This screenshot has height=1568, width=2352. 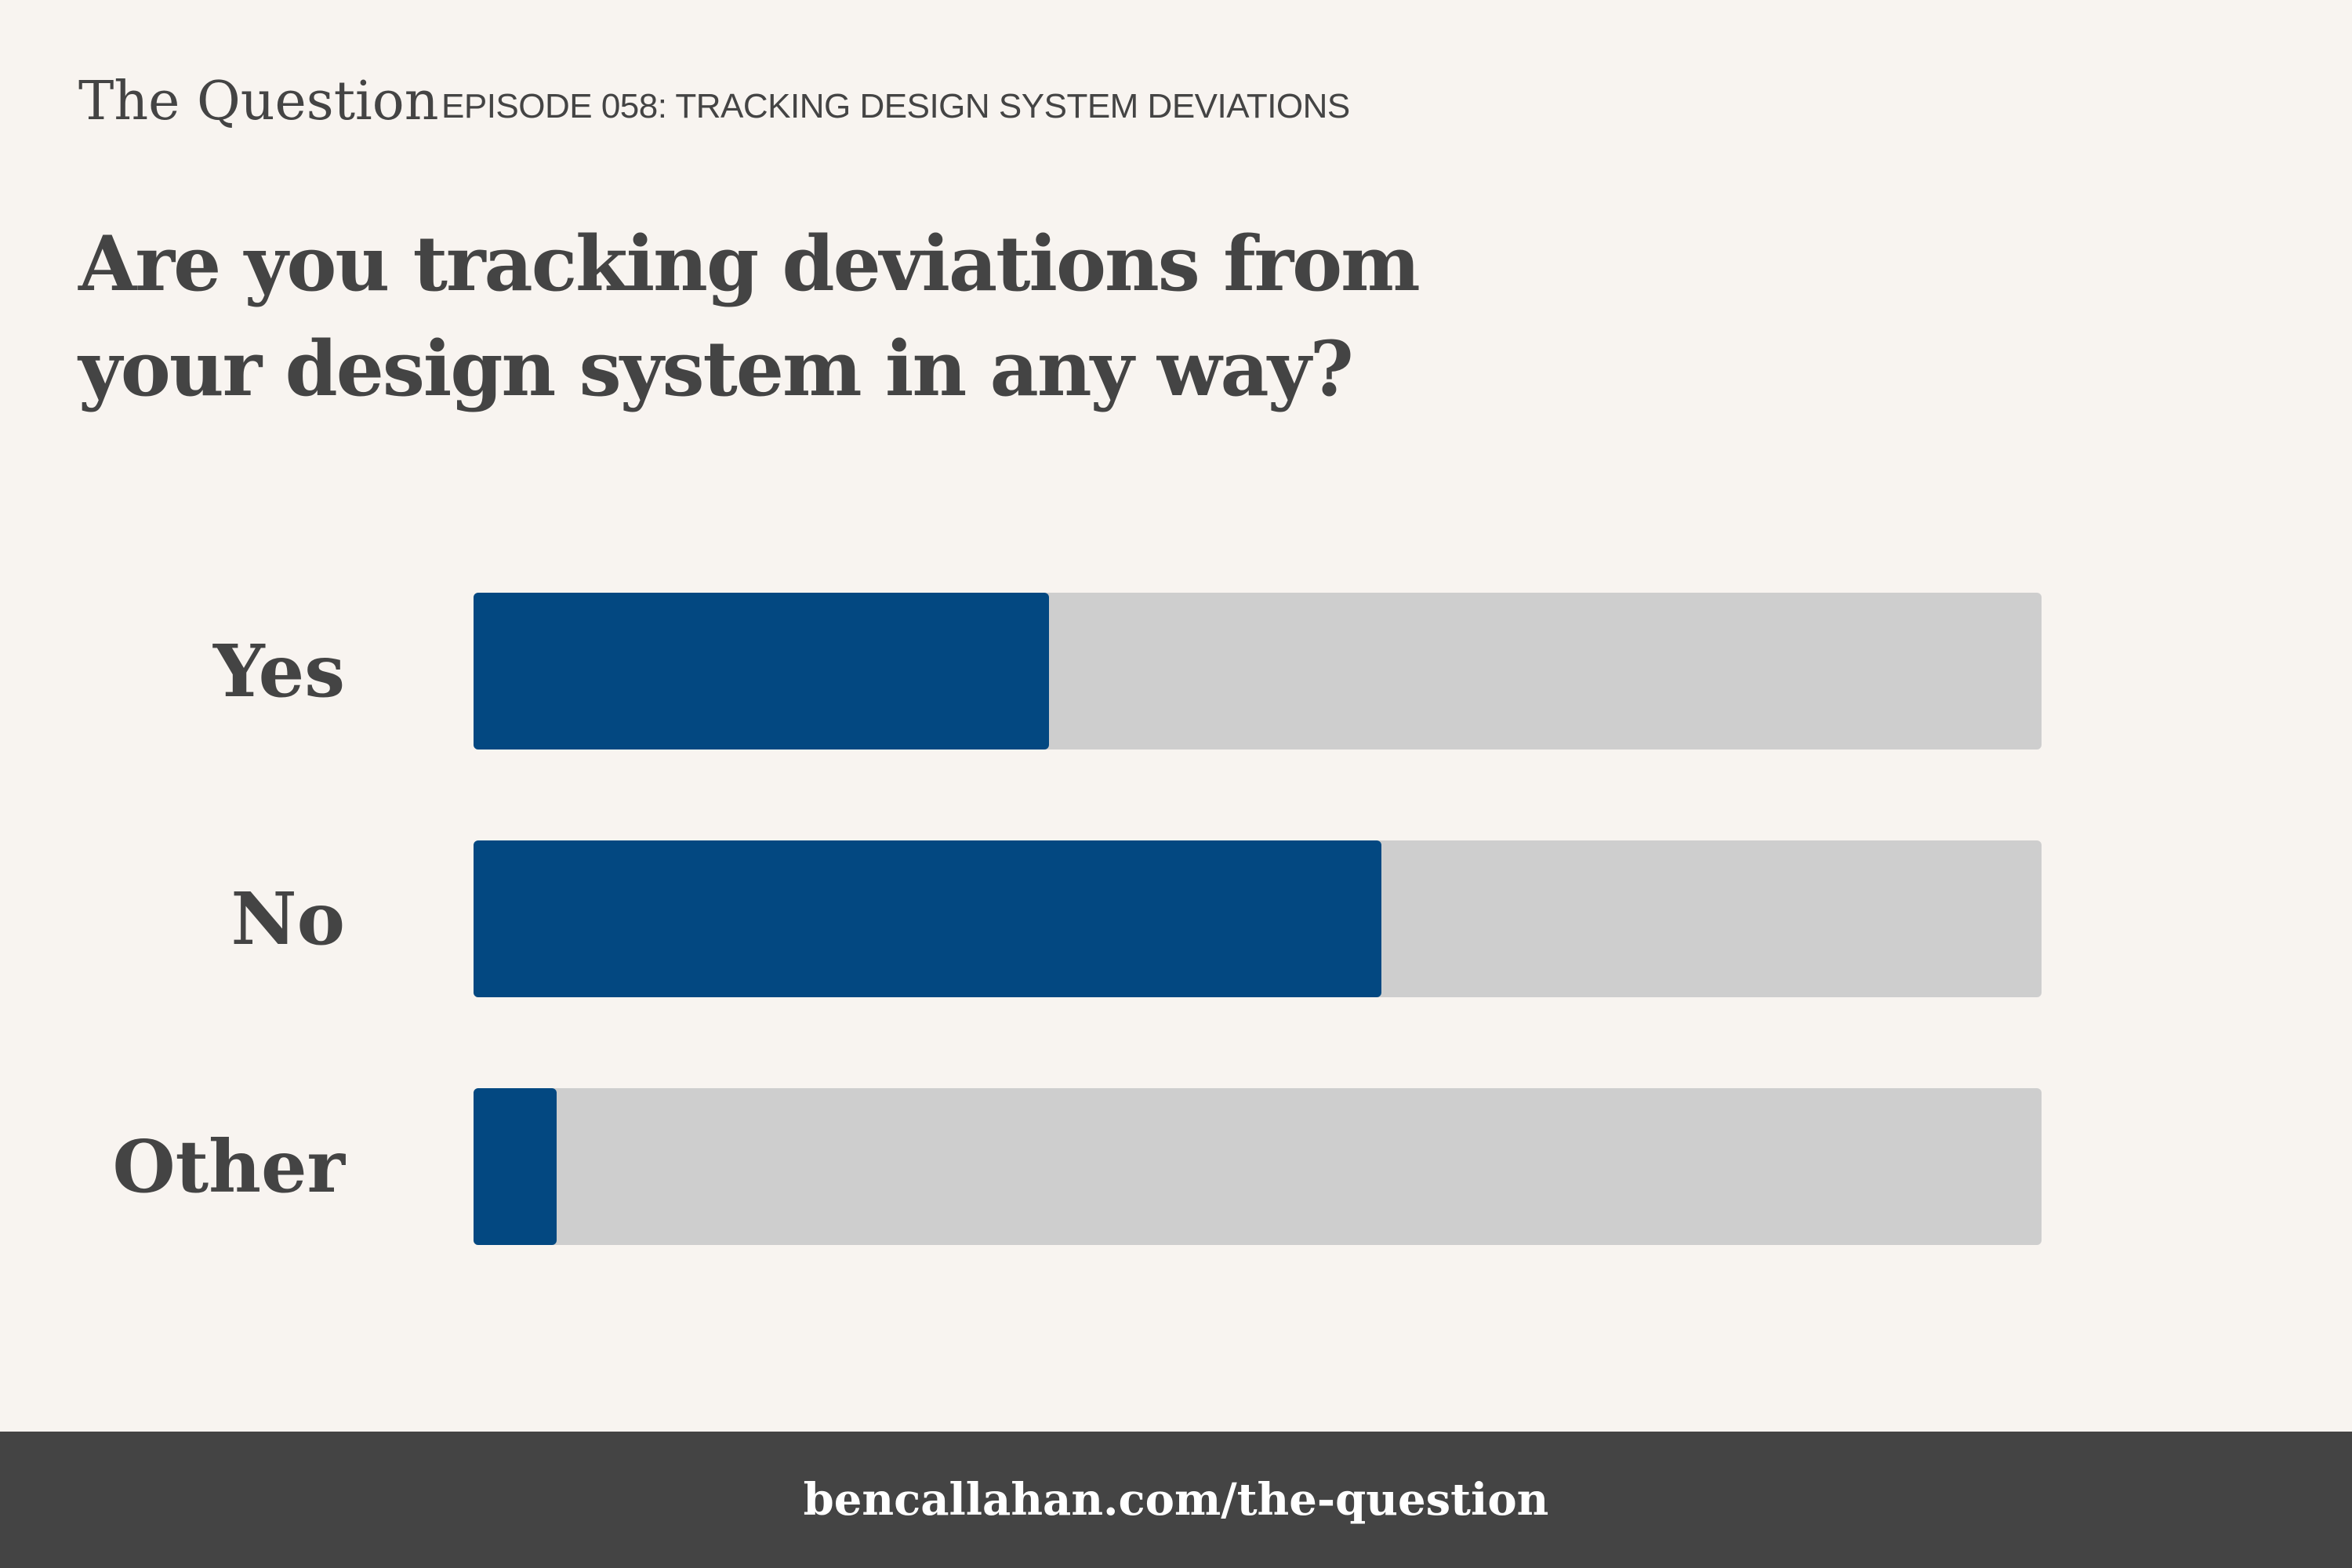 What do you see at coordinates (258, 102) in the screenshot?
I see `brand-title: The Question` at bounding box center [258, 102].